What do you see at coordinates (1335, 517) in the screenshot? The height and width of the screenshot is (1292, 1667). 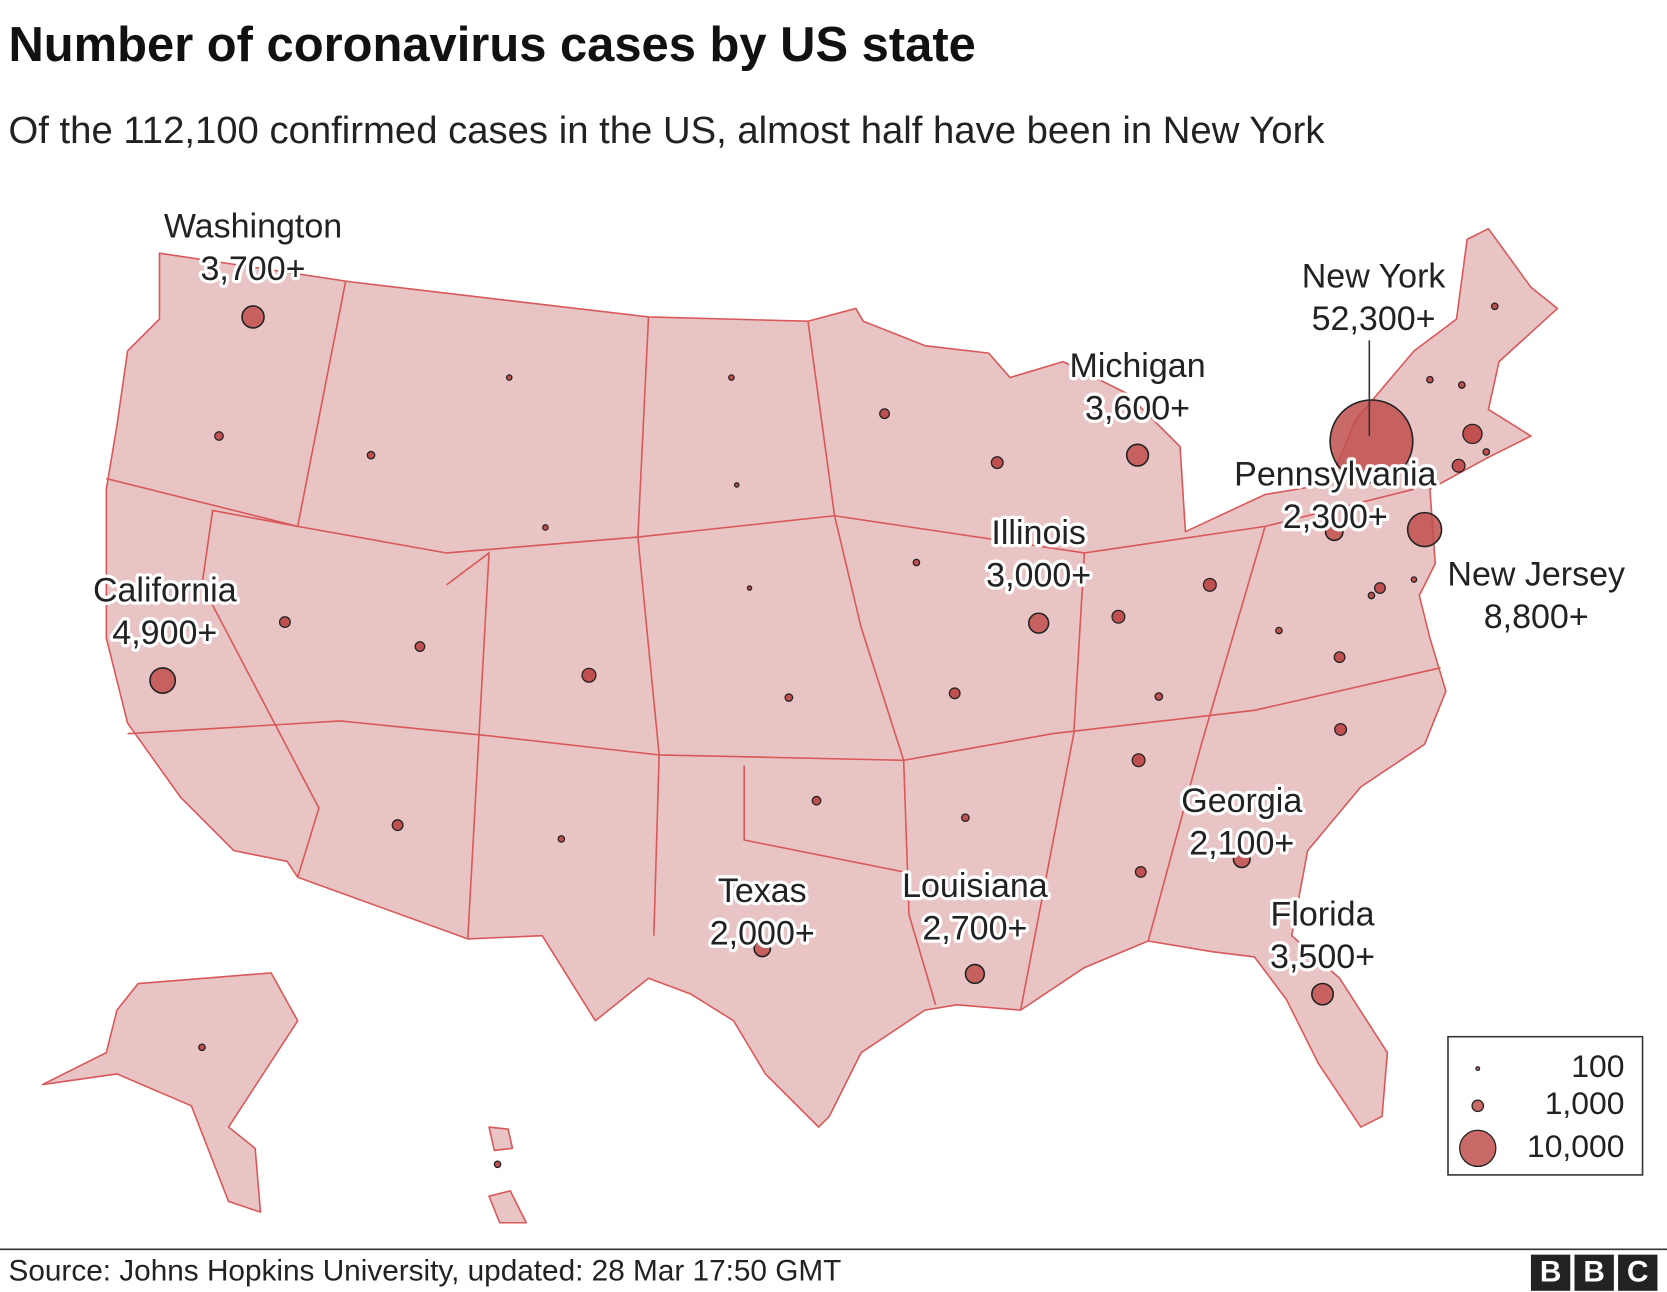 I see `value-label: 2,300+` at bounding box center [1335, 517].